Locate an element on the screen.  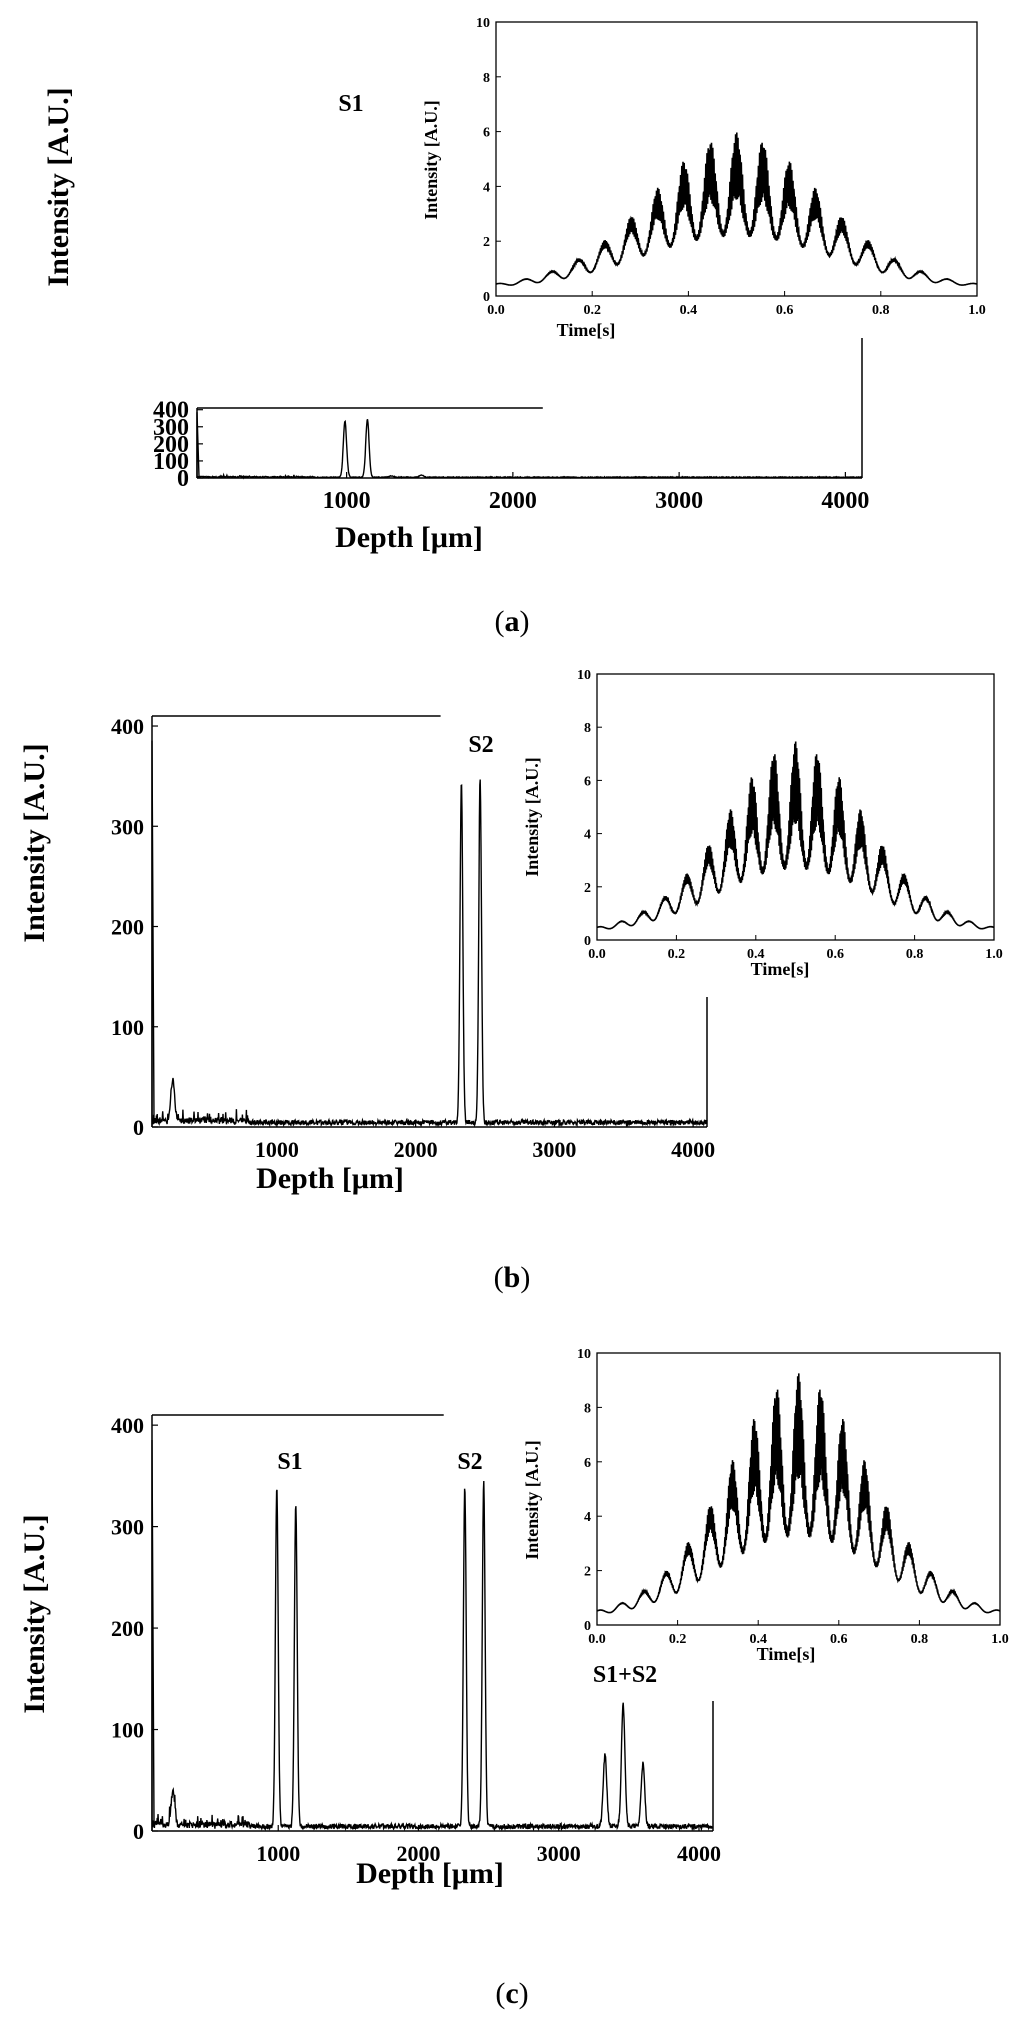
time-signal-line-c is located at coordinates (798, 1493).